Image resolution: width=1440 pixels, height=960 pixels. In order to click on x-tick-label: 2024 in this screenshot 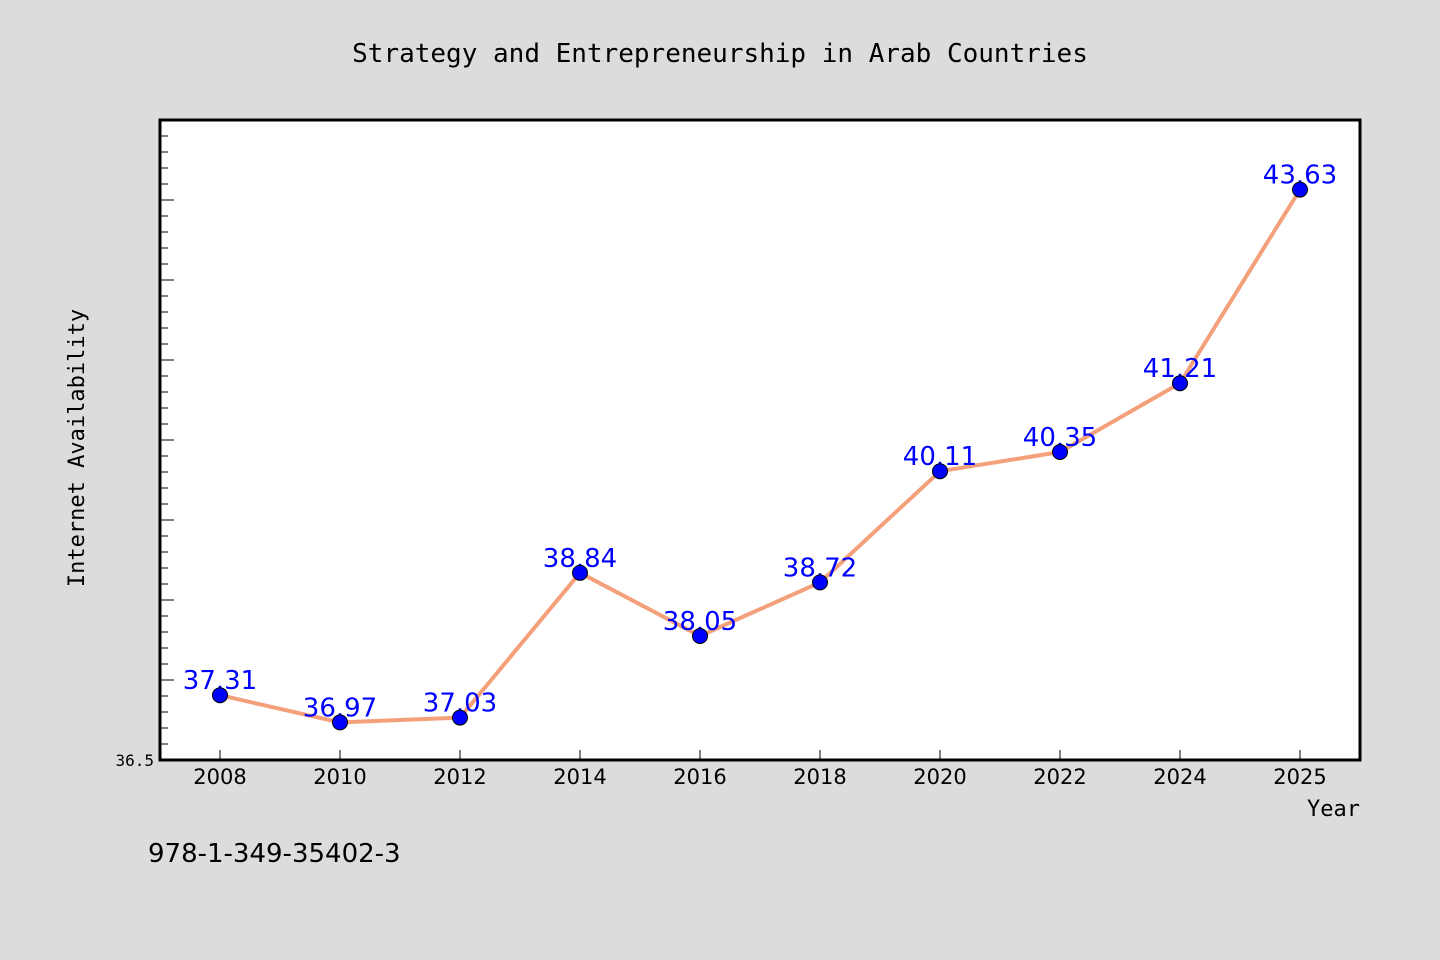, I will do `click(1179, 777)`.